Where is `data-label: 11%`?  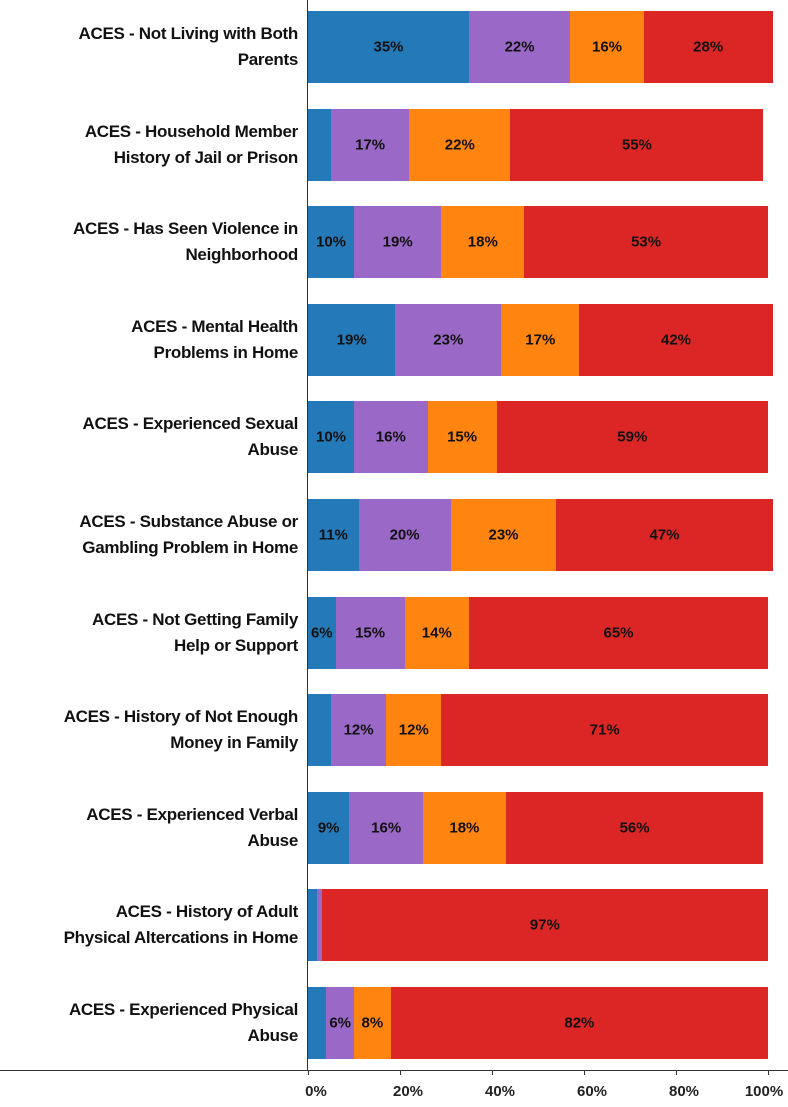
data-label: 11% is located at coordinates (333, 535).